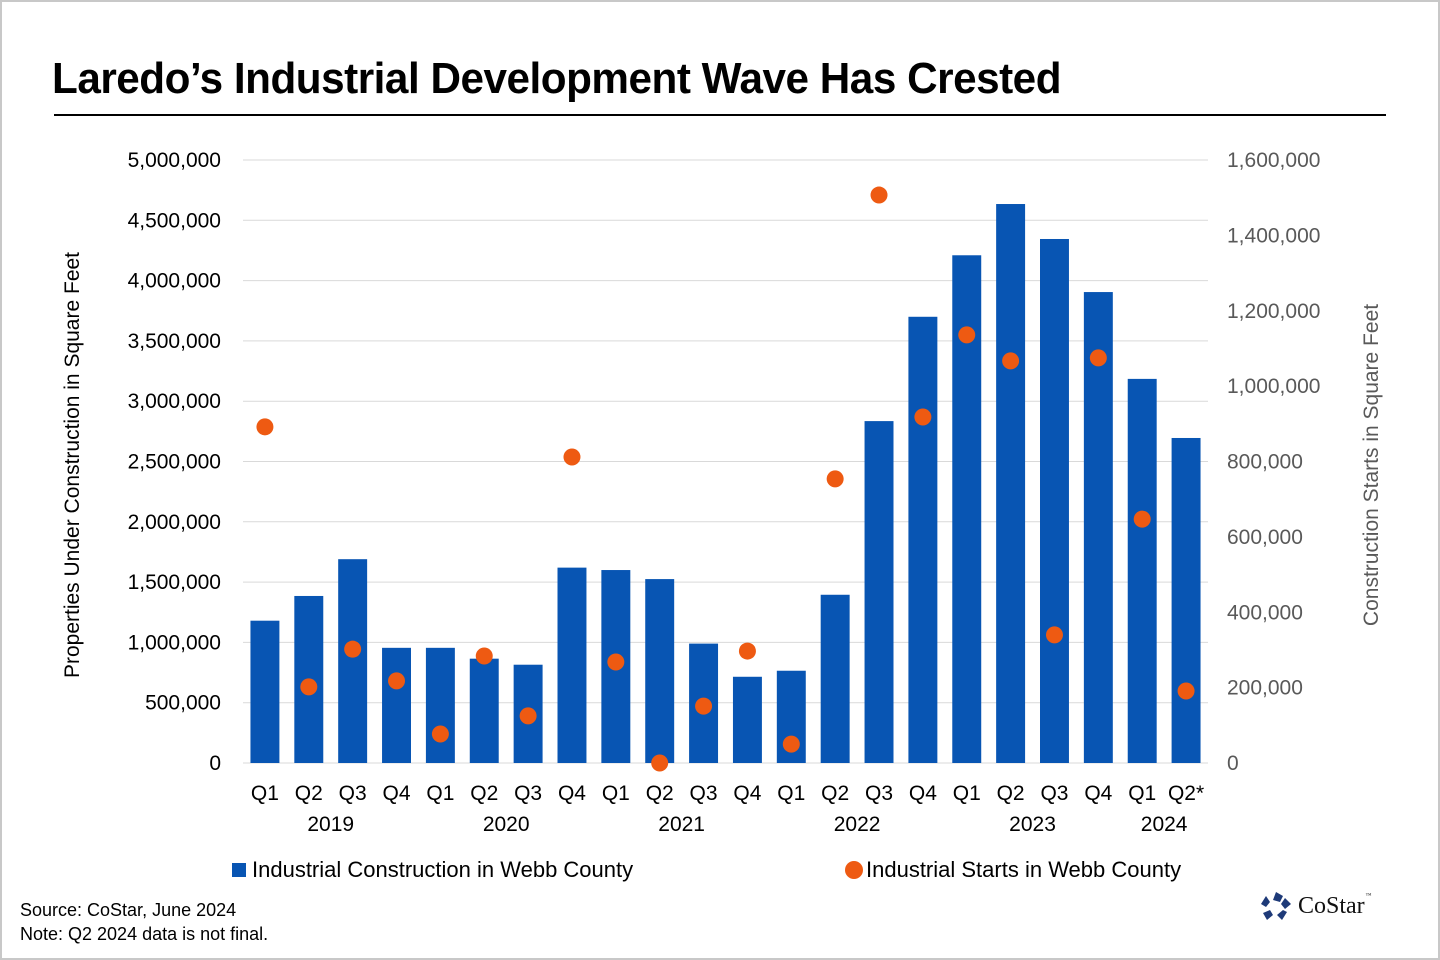  What do you see at coordinates (1265, 688) in the screenshot?
I see `right-tick-label: 200,000` at bounding box center [1265, 688].